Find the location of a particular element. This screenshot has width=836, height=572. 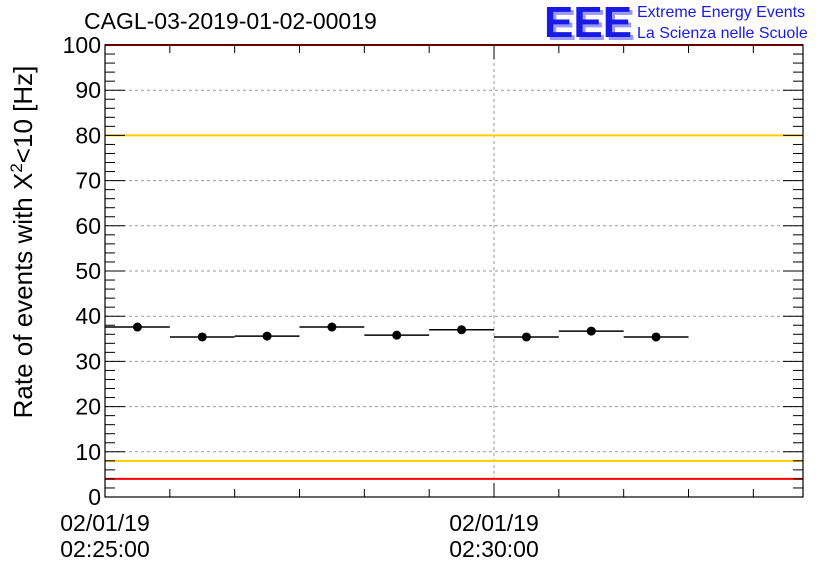

y-tick-label: 80 is located at coordinates (88, 135).